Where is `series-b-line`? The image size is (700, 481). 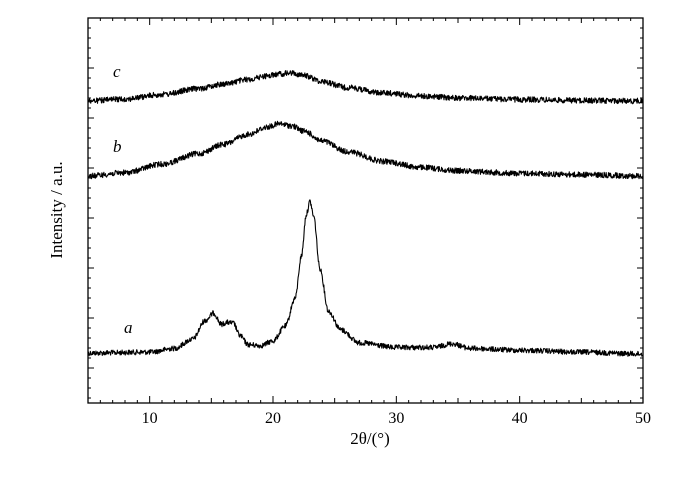
series-b-line is located at coordinates (365, 150).